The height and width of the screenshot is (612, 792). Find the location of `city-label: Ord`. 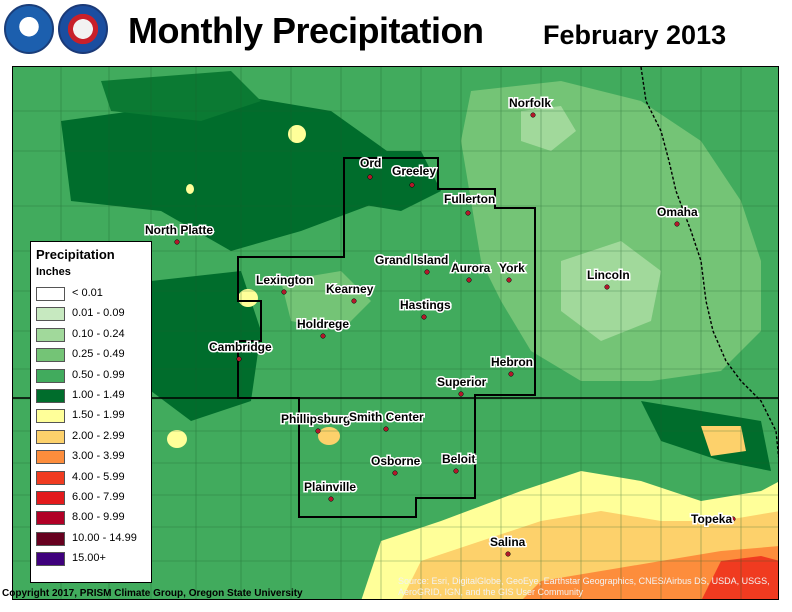

city-label: Ord is located at coordinates (370, 163).